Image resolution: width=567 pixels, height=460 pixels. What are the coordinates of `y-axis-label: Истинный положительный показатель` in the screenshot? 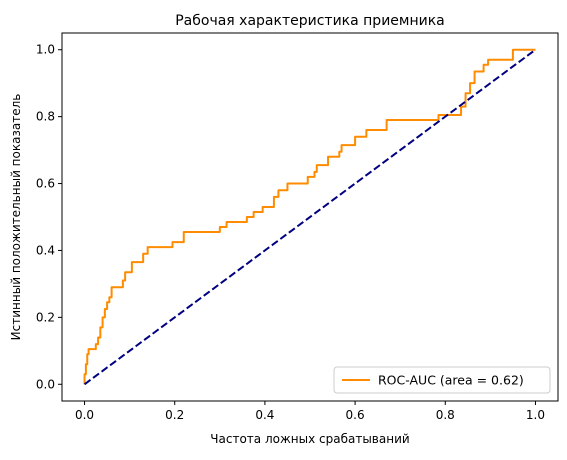 It's located at (16, 217).